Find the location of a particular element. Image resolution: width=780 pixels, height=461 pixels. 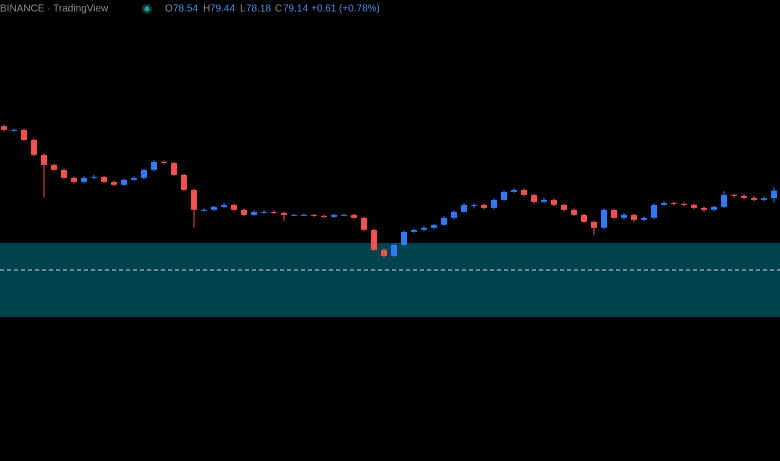

change-pct: (+0.78%) is located at coordinates (359, 9).